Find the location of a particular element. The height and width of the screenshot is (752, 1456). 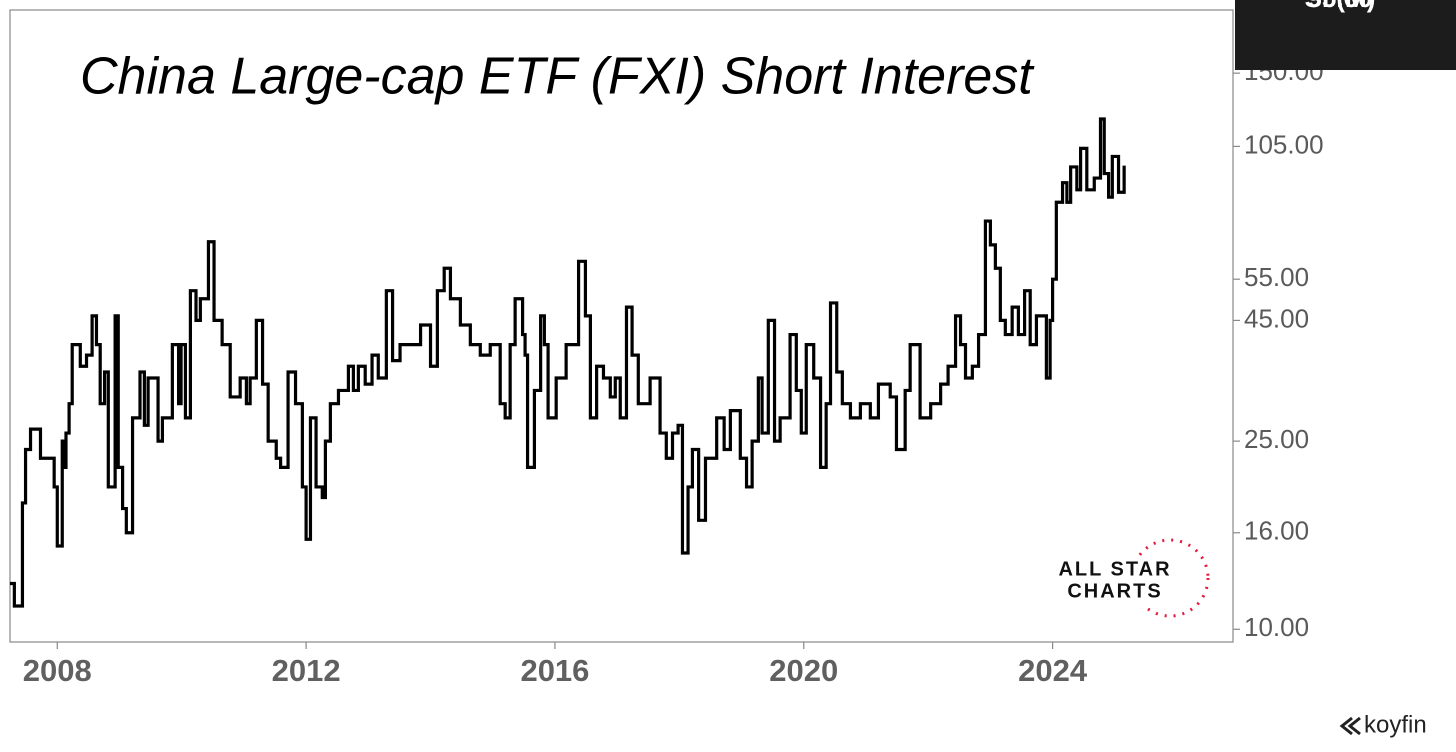

y-tick-label: 45.00 is located at coordinates (1276, 318).